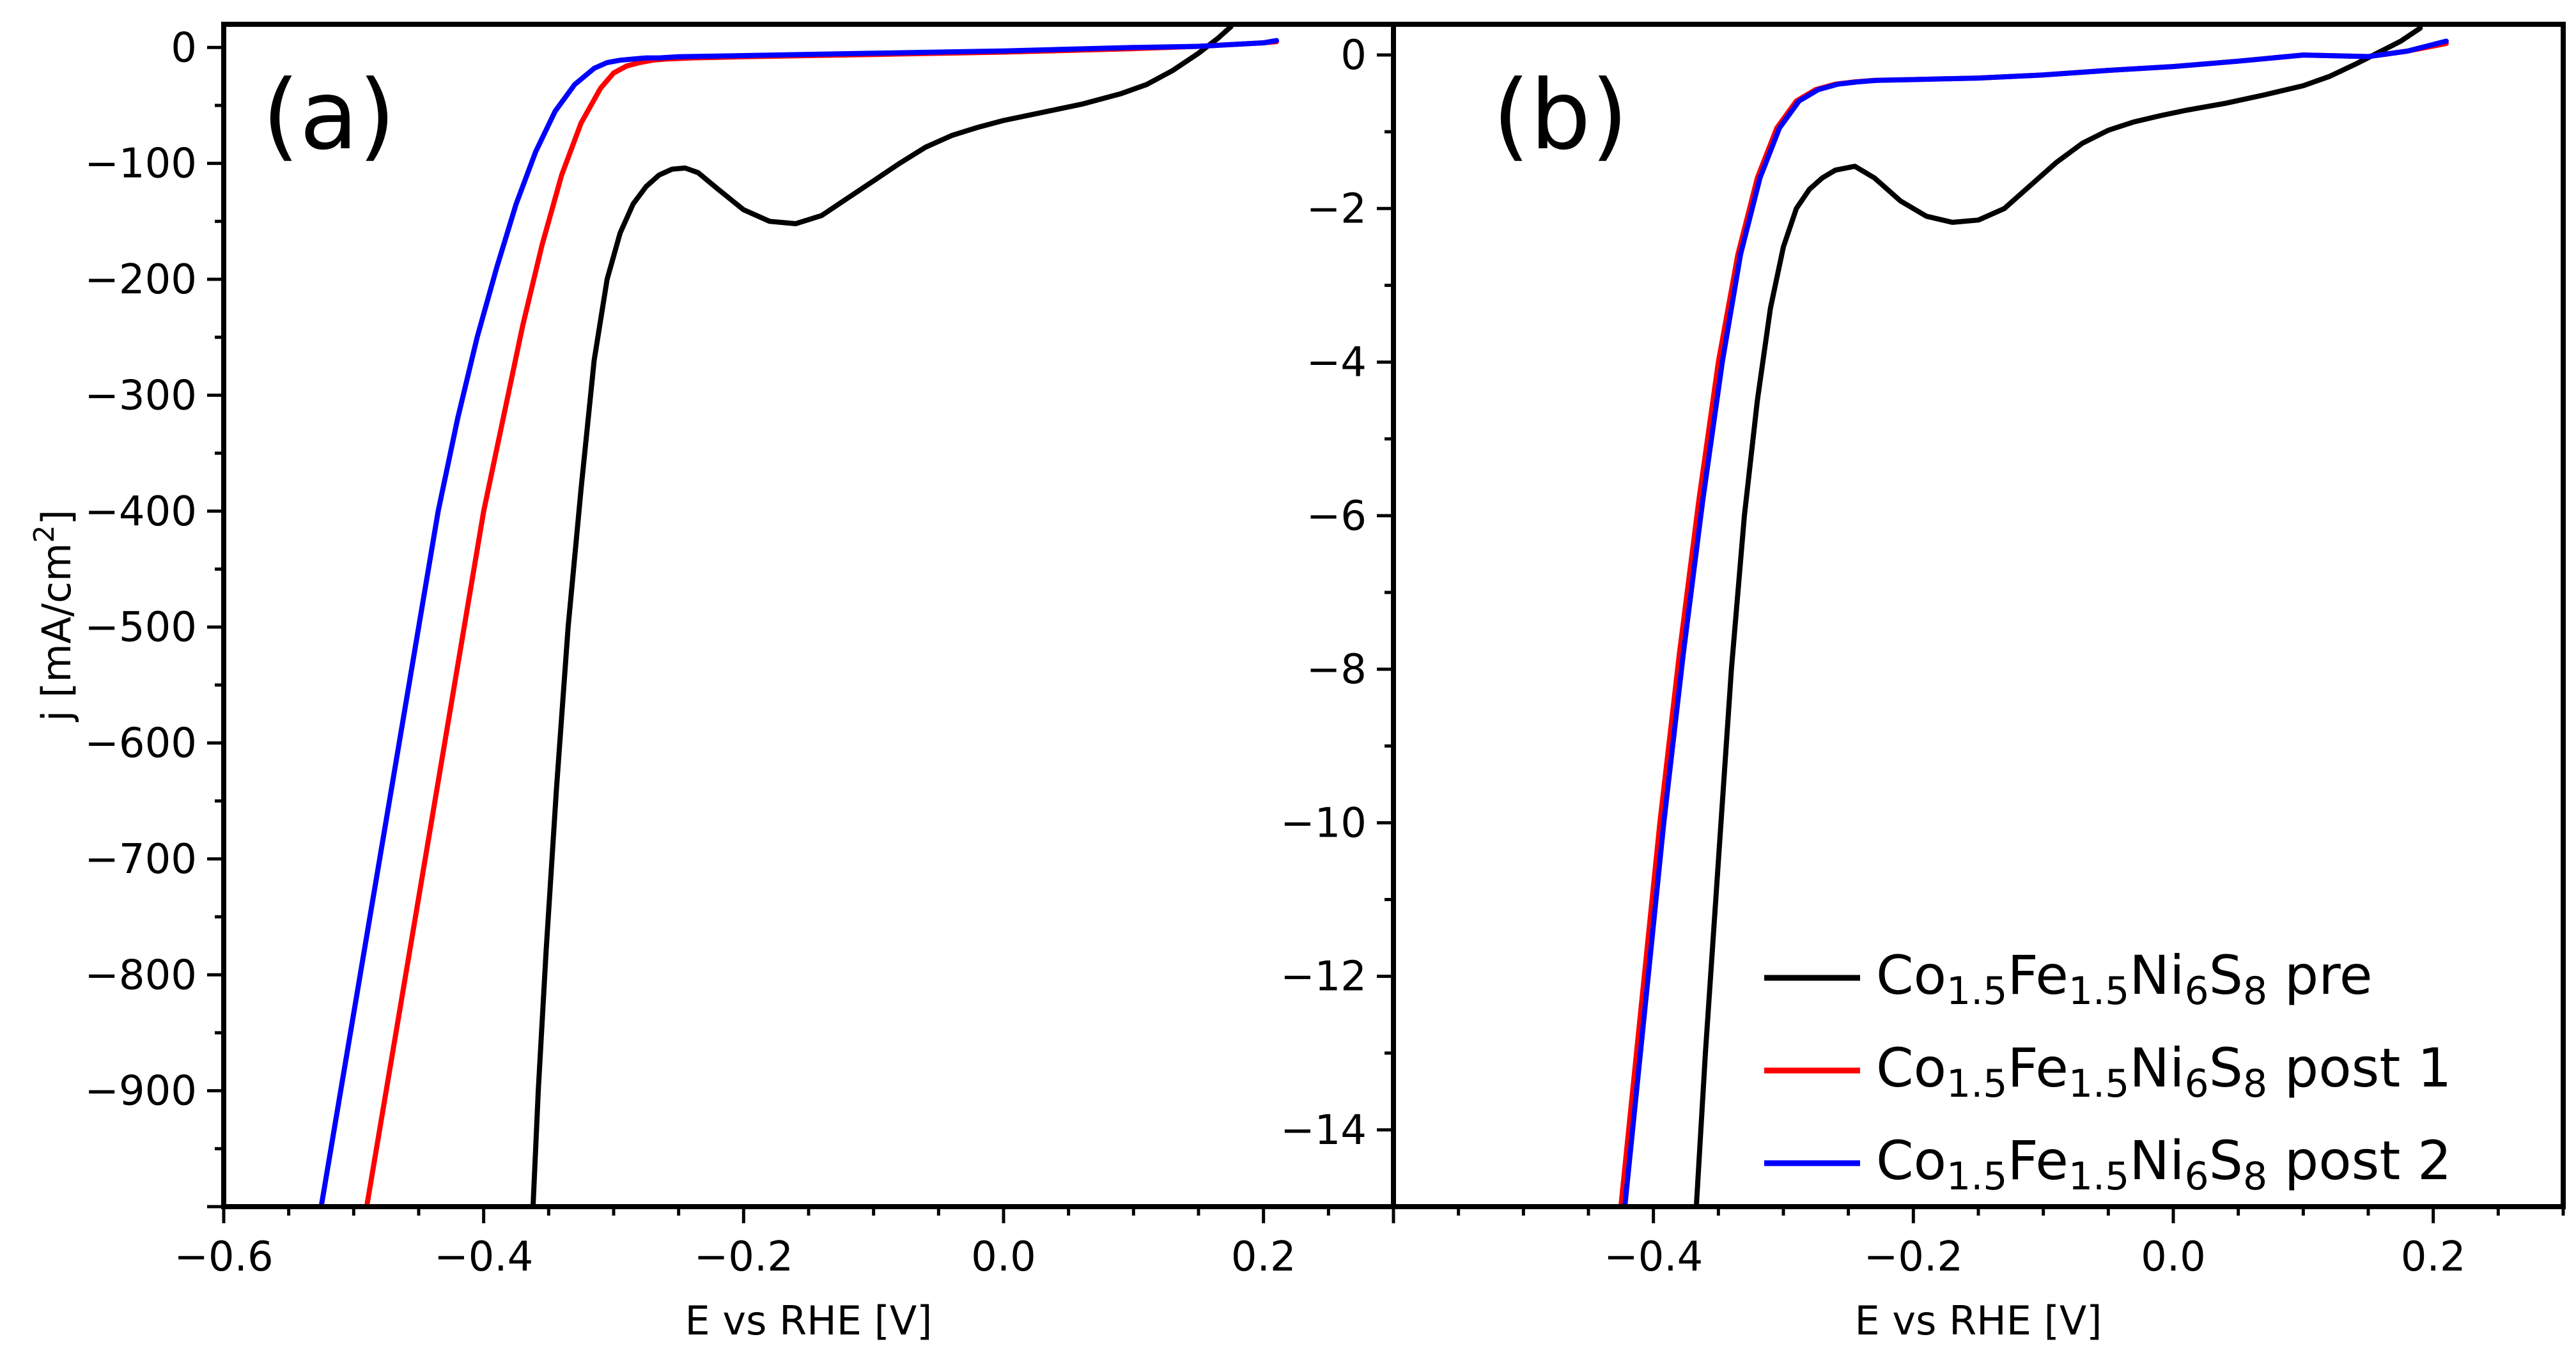 Image resolution: width=2576 pixels, height=1353 pixels. Describe the element at coordinates (140, 975) in the screenshot. I see `panel-a-y-tick-label: −800` at that location.